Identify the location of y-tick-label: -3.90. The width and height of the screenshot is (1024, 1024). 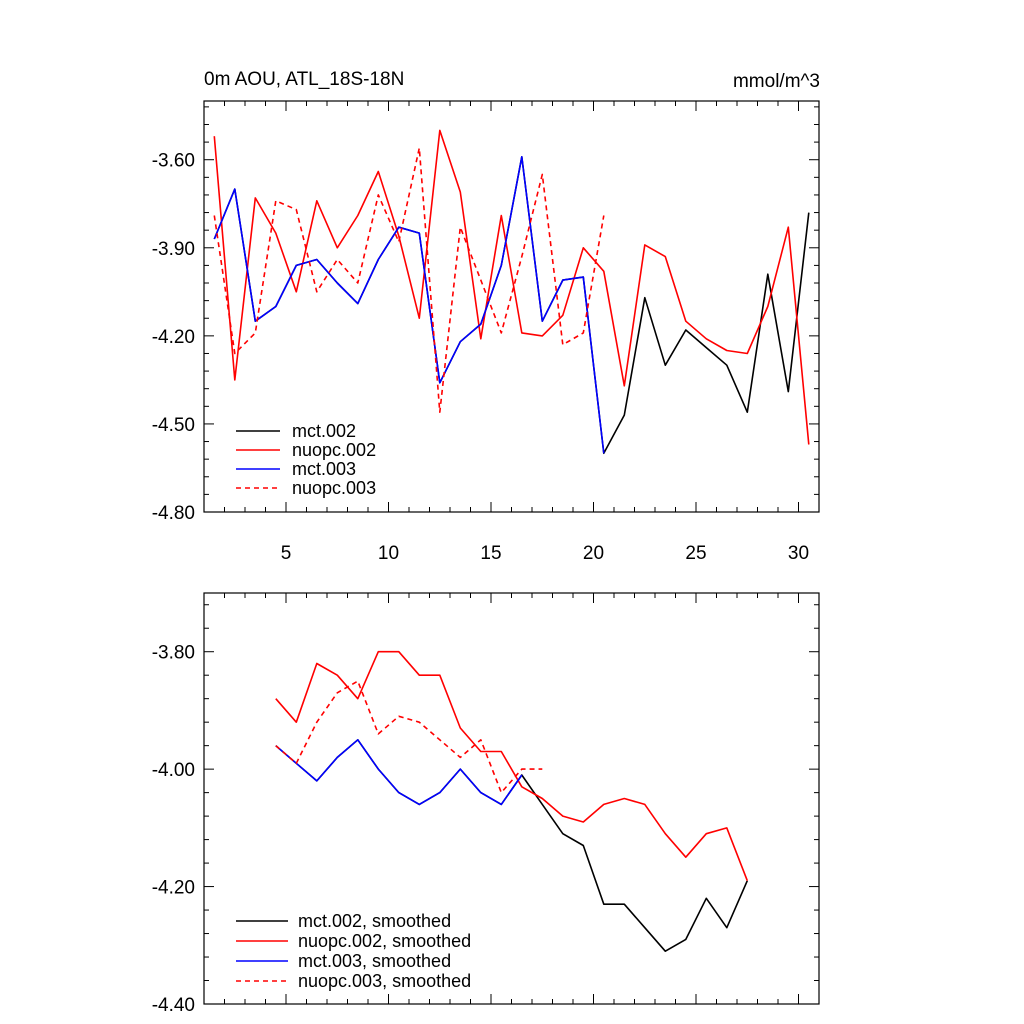
(173, 249).